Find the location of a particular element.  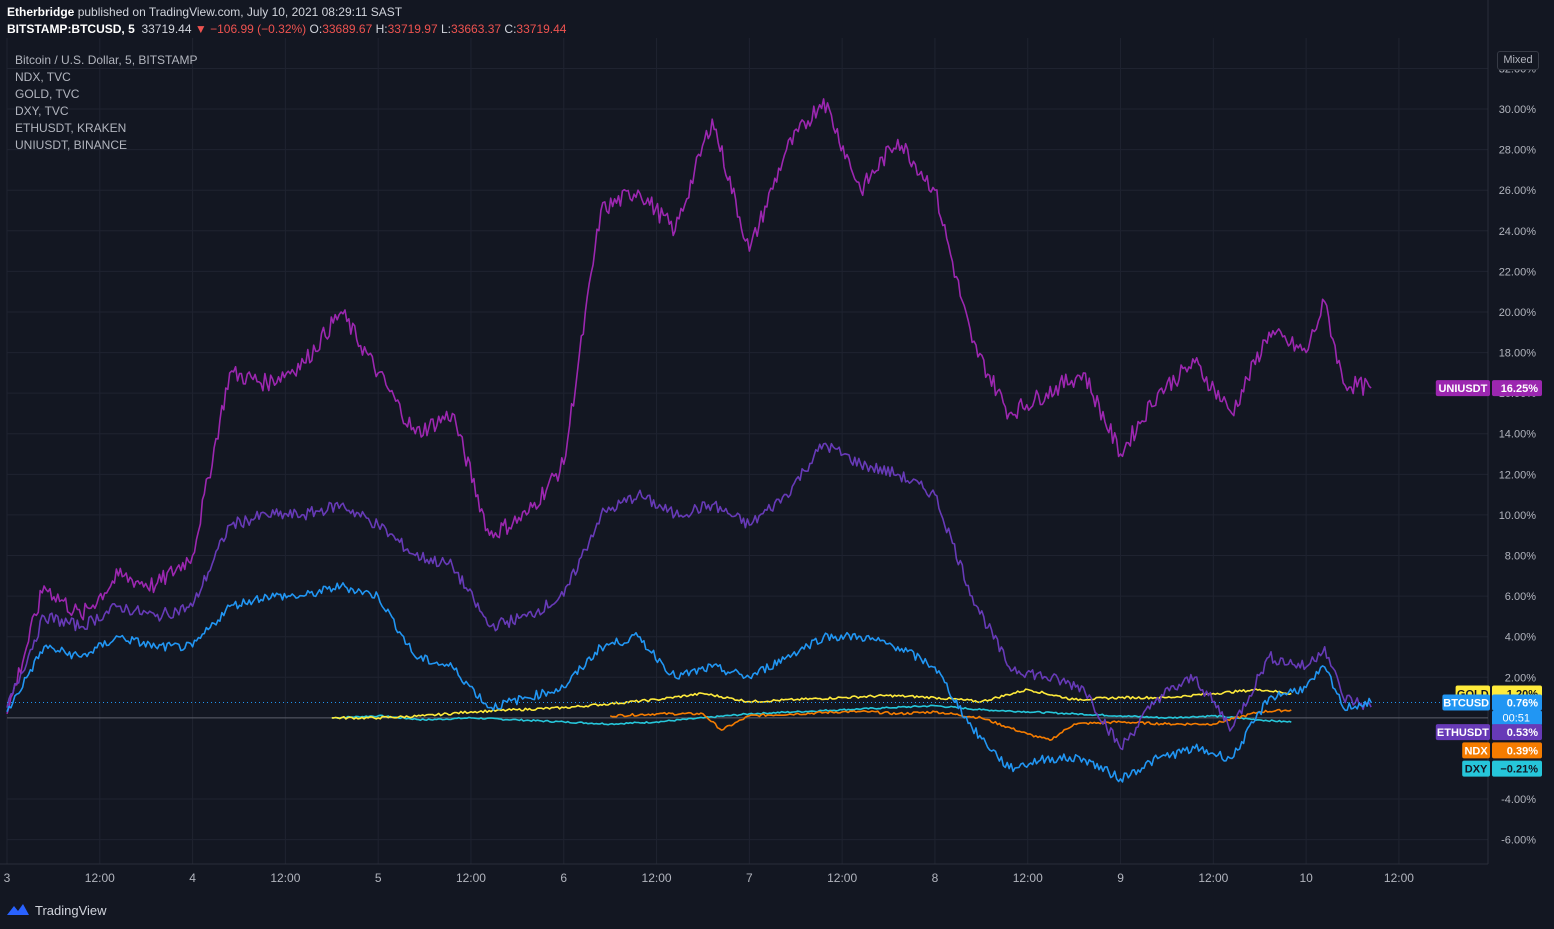

legend-main-series: Bitcoin / U.S. Dollar, 5, BITSTAMP is located at coordinates (106, 60).